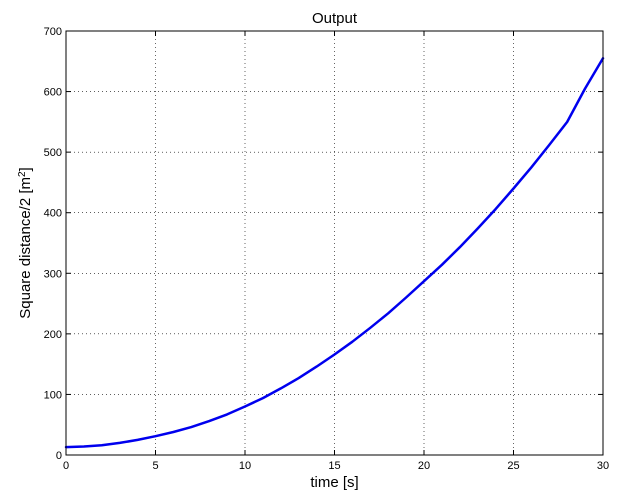  Describe the element at coordinates (155, 466) in the screenshot. I see `x-tick-label: 5` at that location.